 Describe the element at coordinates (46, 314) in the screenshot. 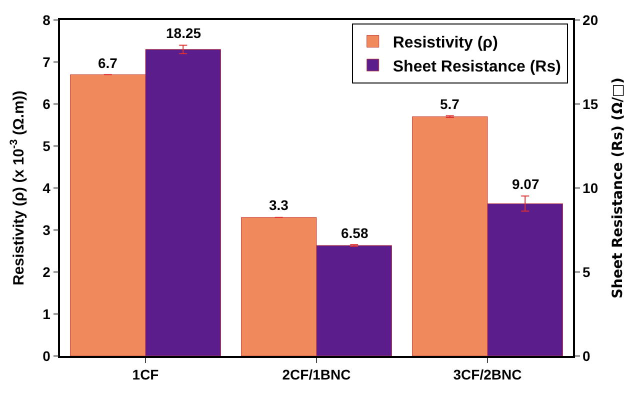

I see `y-tick-label: 1` at that location.